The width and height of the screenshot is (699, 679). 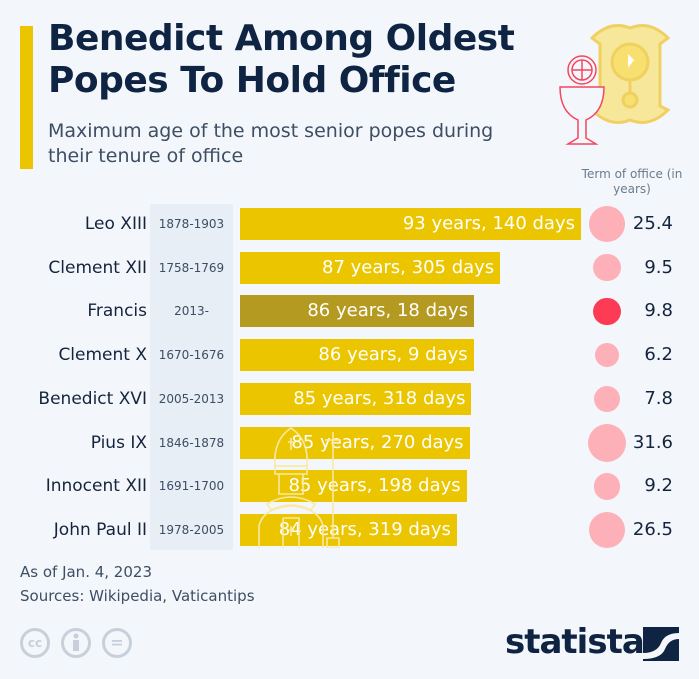 I want to click on pope-name: Pius IX, so click(x=118, y=442).